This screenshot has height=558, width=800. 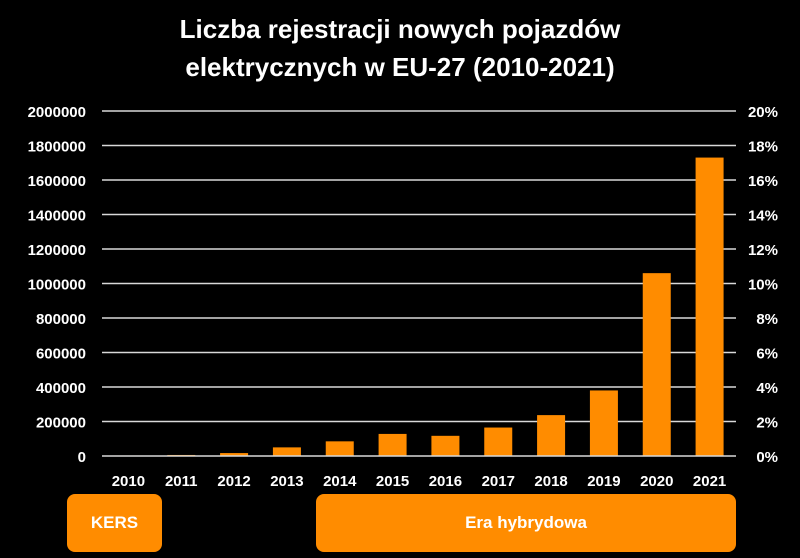 What do you see at coordinates (57, 216) in the screenshot?
I see `y-tick-label: 1400000` at bounding box center [57, 216].